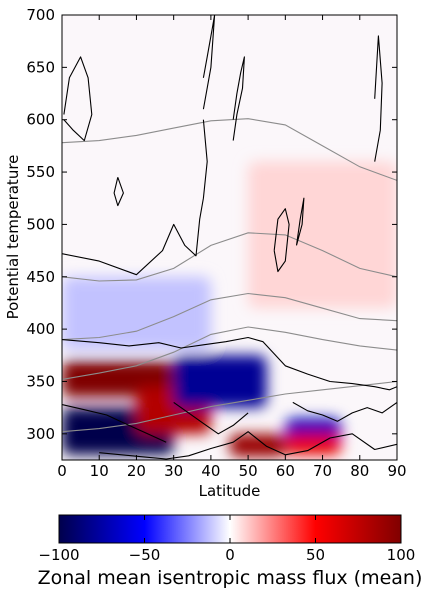 This screenshot has width=440, height=594. Describe the element at coordinates (173, 471) in the screenshot. I see `x-tick-label: 30` at that location.